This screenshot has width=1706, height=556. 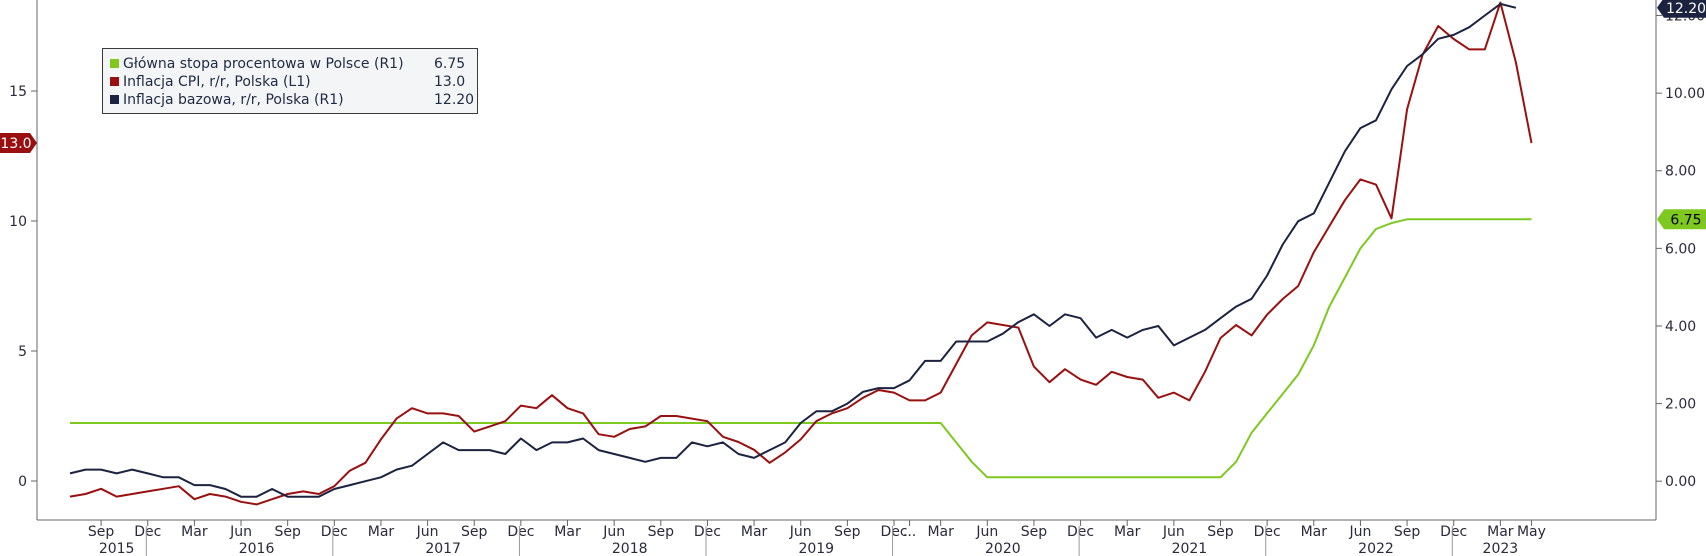 What do you see at coordinates (263, 64) in the screenshot?
I see `legend-label: Główna stopa procentowa w Polsce (R1)` at bounding box center [263, 64].